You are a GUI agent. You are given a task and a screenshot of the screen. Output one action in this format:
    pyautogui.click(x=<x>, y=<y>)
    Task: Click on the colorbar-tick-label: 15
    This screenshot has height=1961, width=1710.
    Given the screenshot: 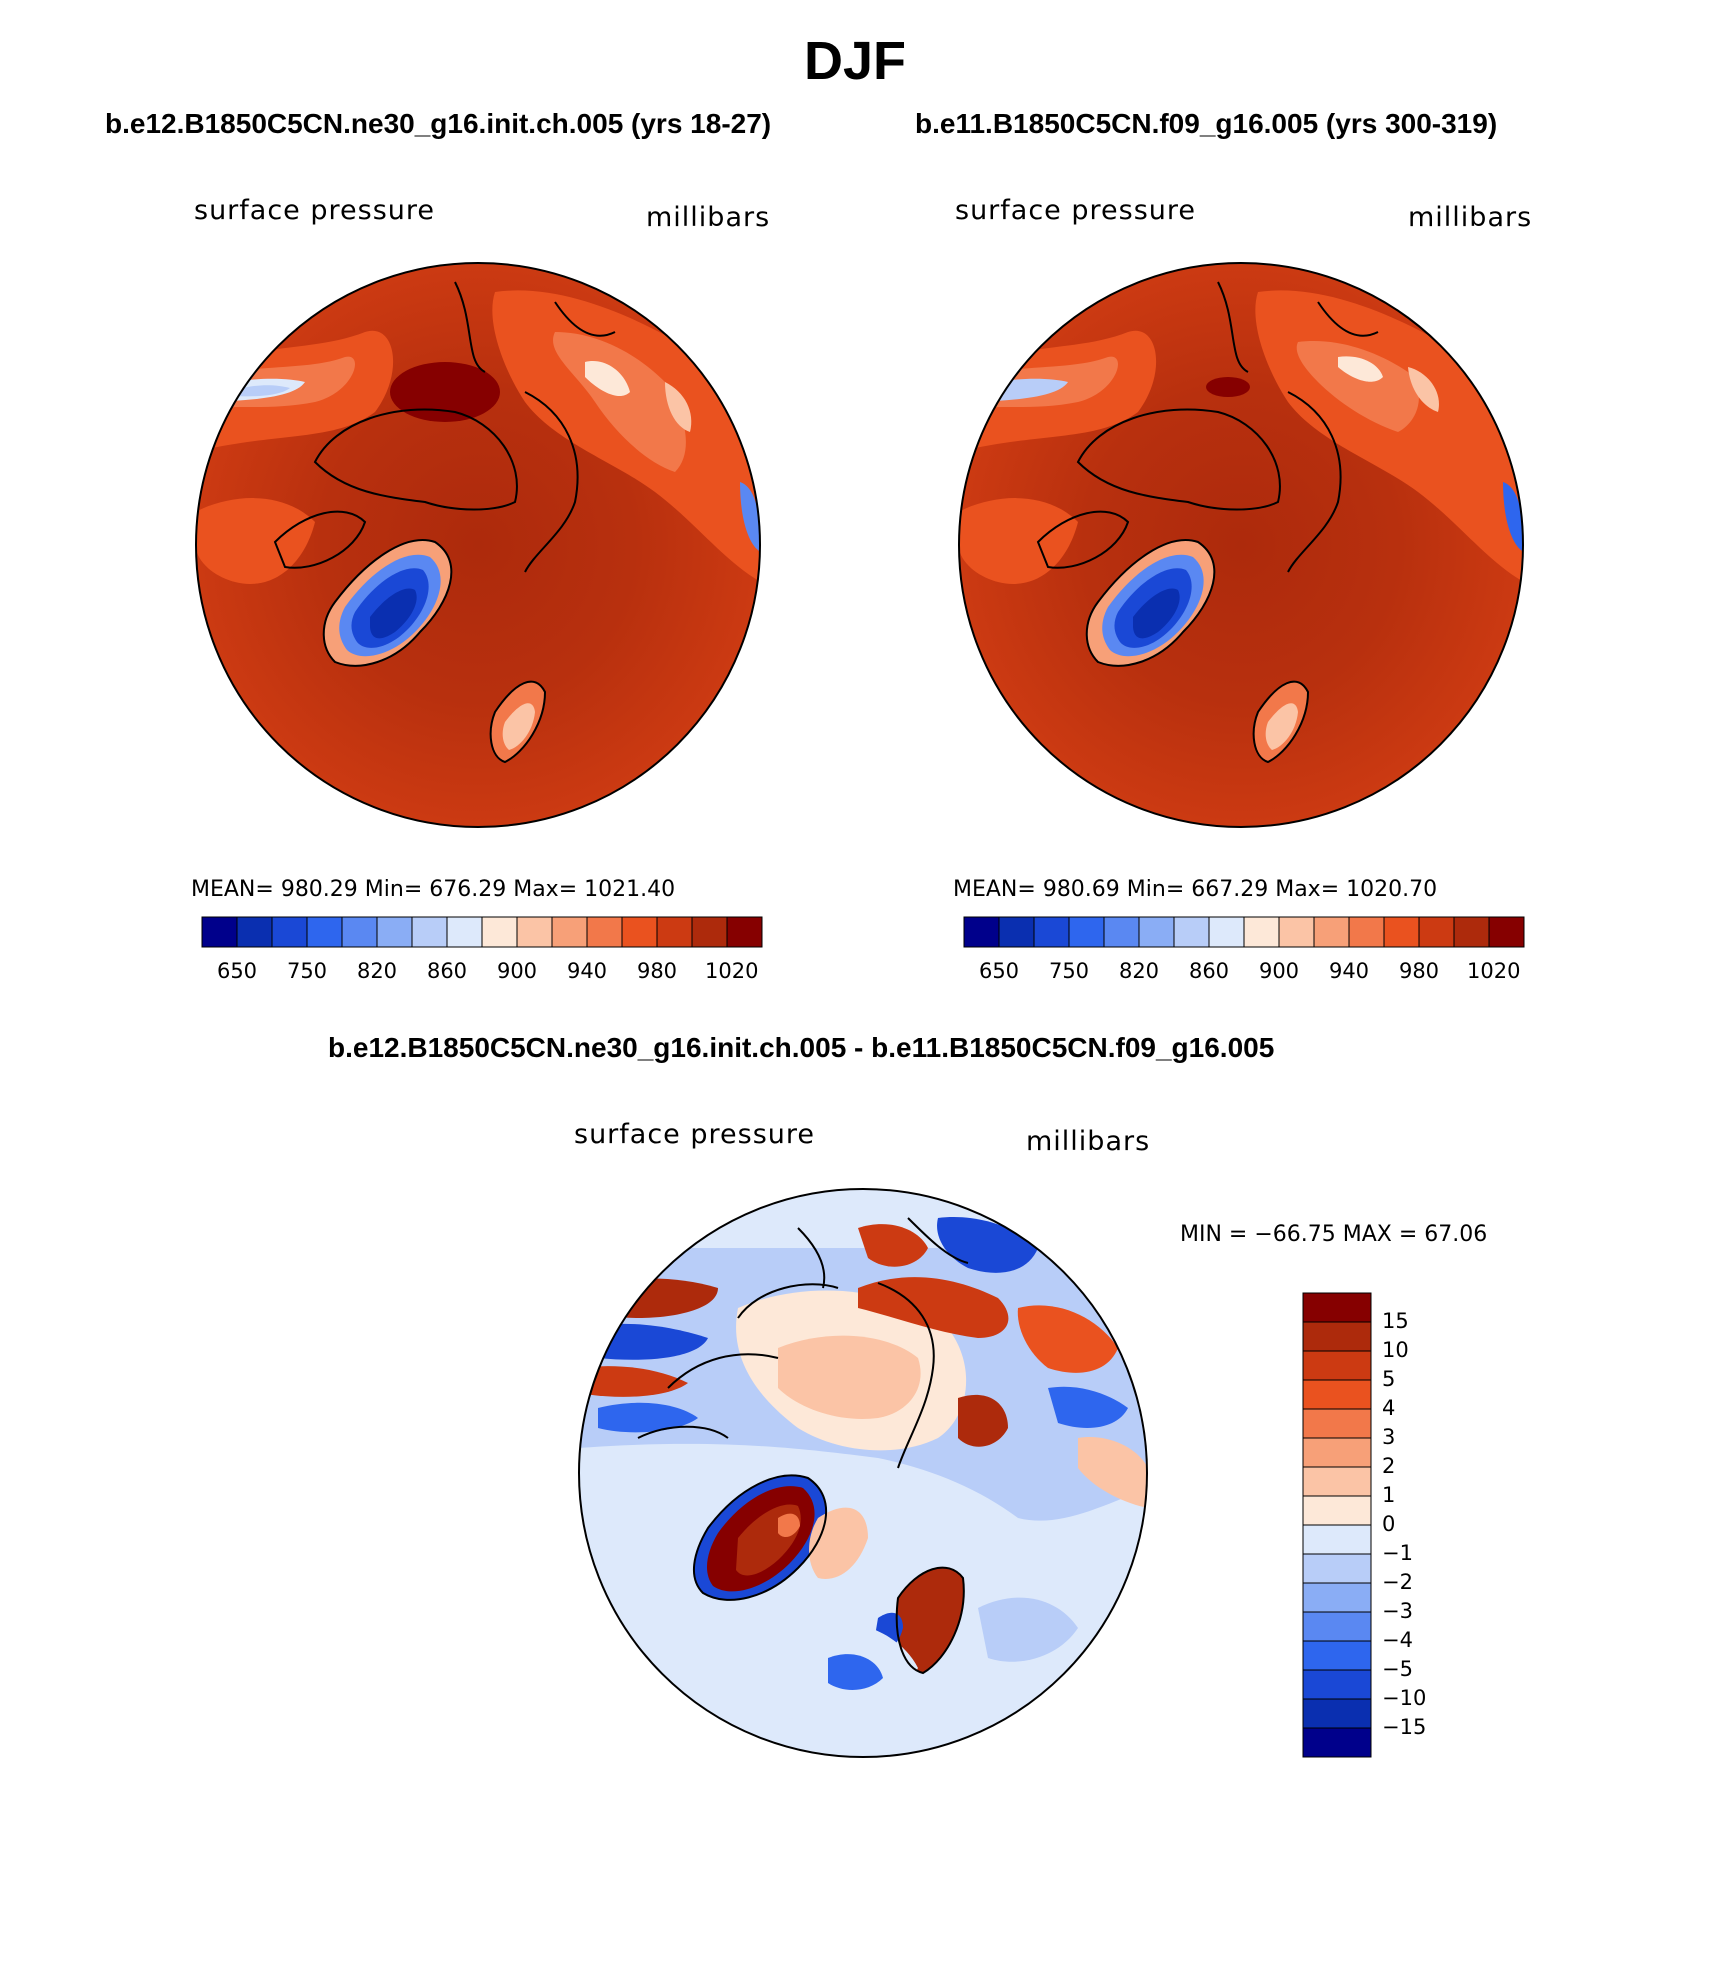 What is the action you would take?
    pyautogui.click(x=1395, y=1321)
    